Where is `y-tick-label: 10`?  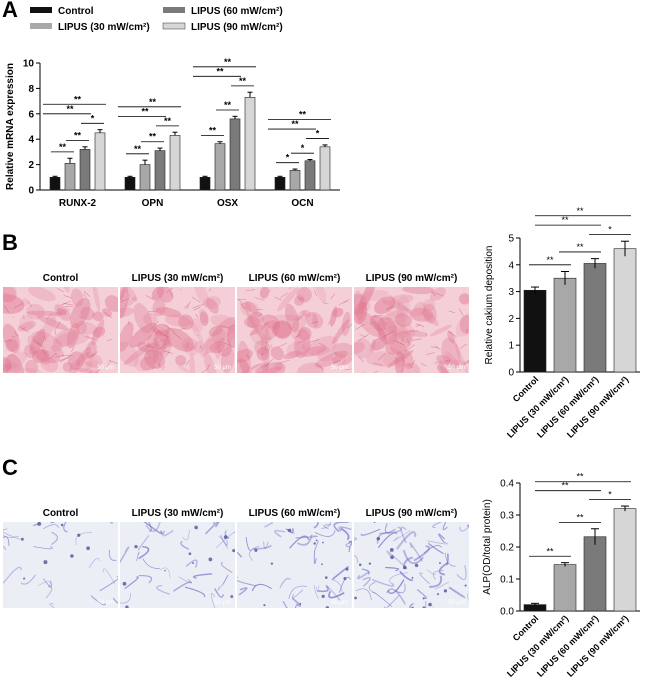
y-tick-label: 10 is located at coordinates (29, 64).